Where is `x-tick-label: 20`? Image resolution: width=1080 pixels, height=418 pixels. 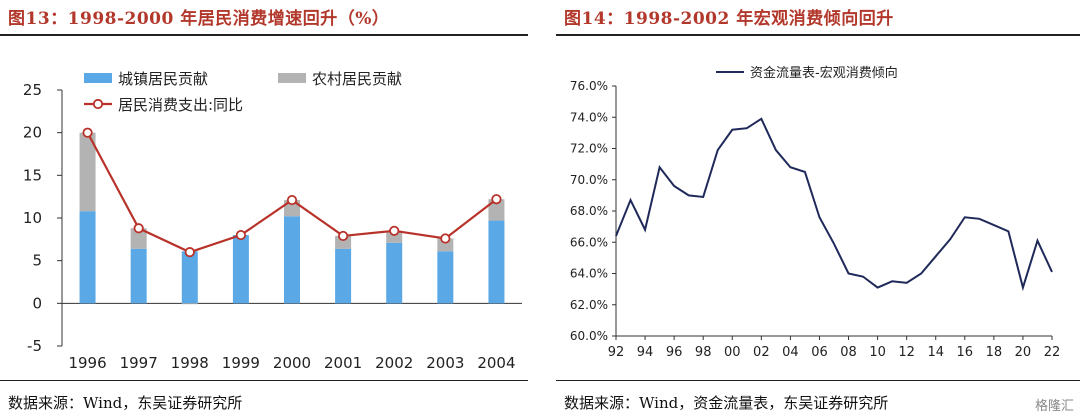 x-tick-label: 20 is located at coordinates (1023, 352).